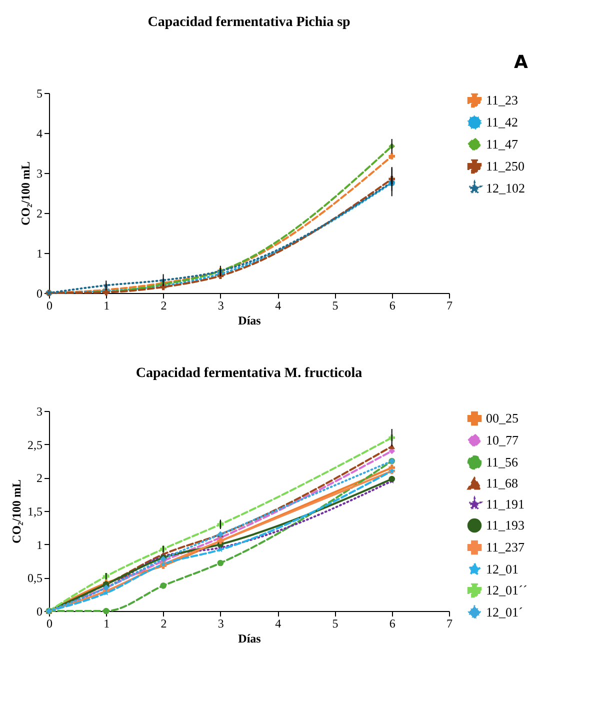  Describe the element at coordinates (502, 483) in the screenshot. I see `legend-label: 11_68` at that location.